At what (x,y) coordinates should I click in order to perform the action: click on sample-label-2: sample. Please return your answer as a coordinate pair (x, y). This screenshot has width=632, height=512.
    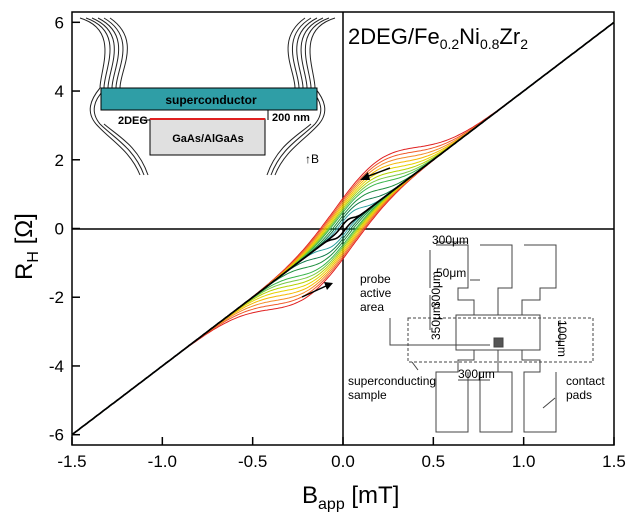
    Looking at the image, I should click on (367, 395).